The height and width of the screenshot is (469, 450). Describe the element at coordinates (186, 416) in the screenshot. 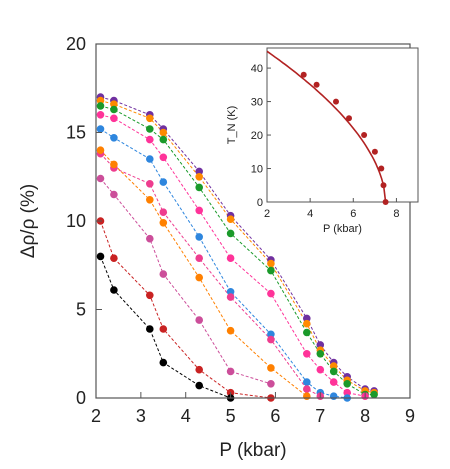

I see `x-tick-label-4: 4` at that location.